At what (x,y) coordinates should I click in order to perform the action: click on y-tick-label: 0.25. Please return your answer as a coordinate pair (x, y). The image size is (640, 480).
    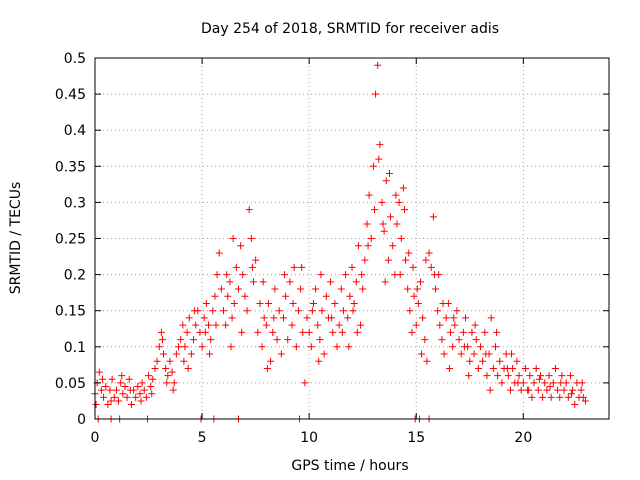
    Looking at the image, I should click on (70, 240).